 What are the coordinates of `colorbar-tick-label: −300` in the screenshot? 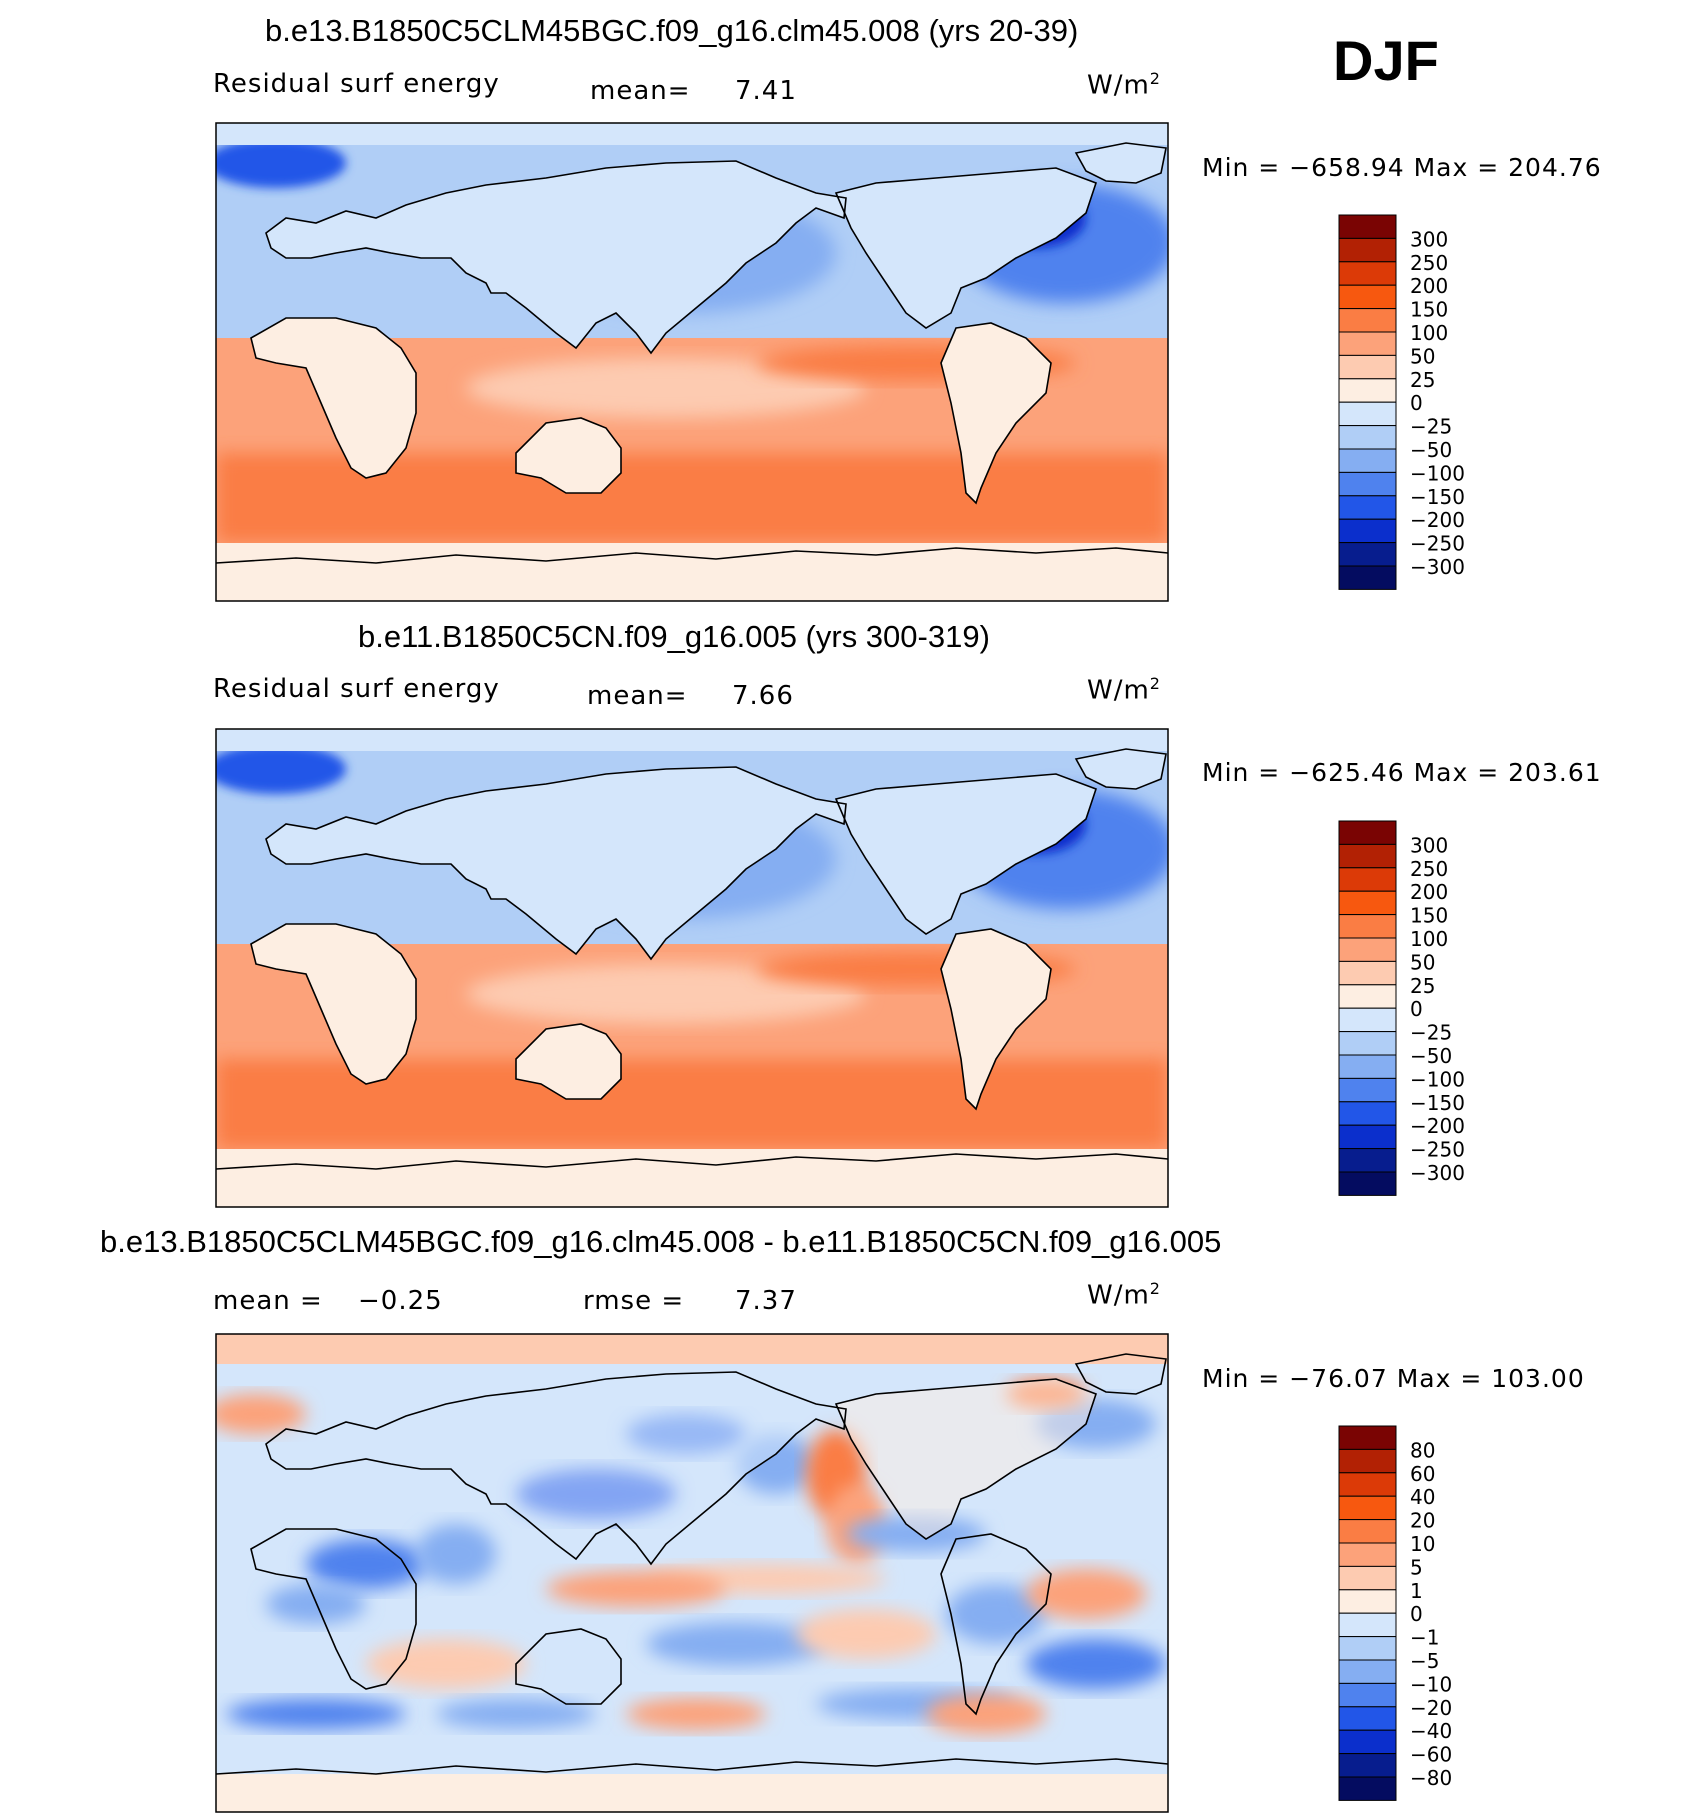 It's located at (1437, 567).